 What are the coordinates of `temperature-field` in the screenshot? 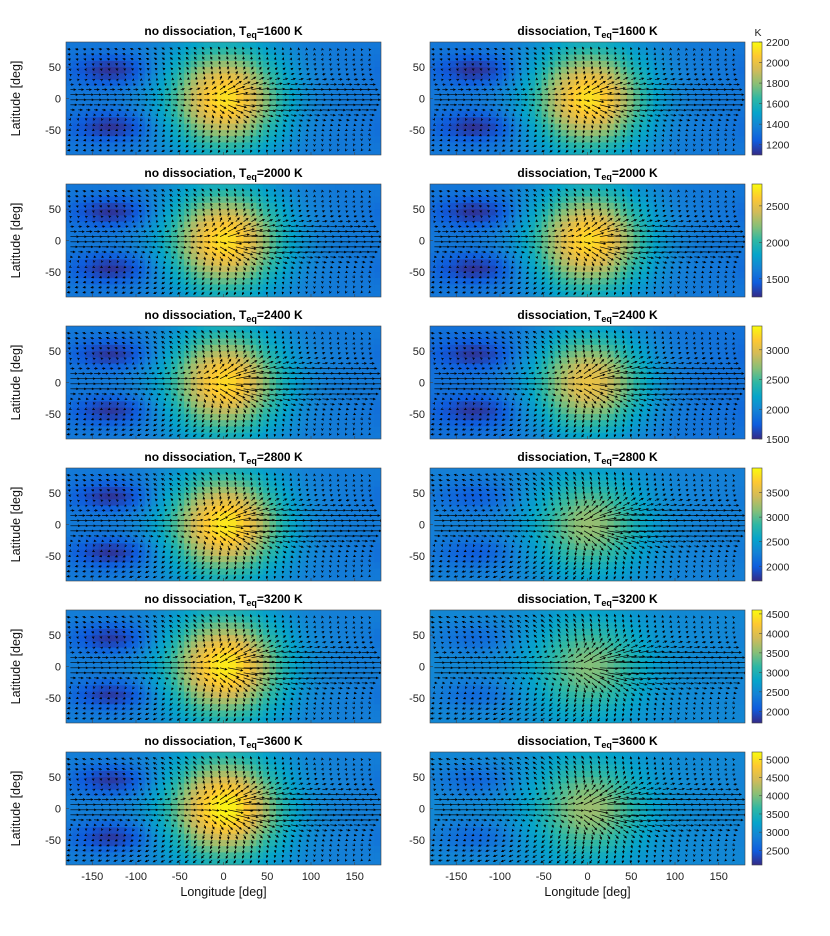 It's located at (223, 240).